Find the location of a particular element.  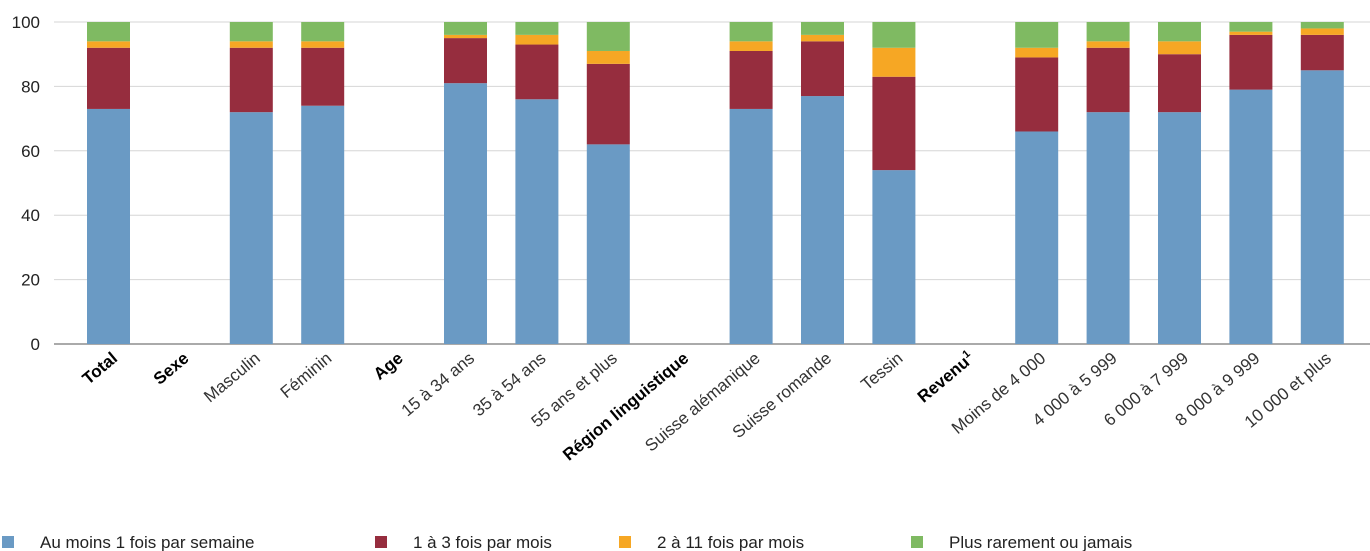

legend-label-1: 1 à 3 fois par mois is located at coordinates (482, 542).